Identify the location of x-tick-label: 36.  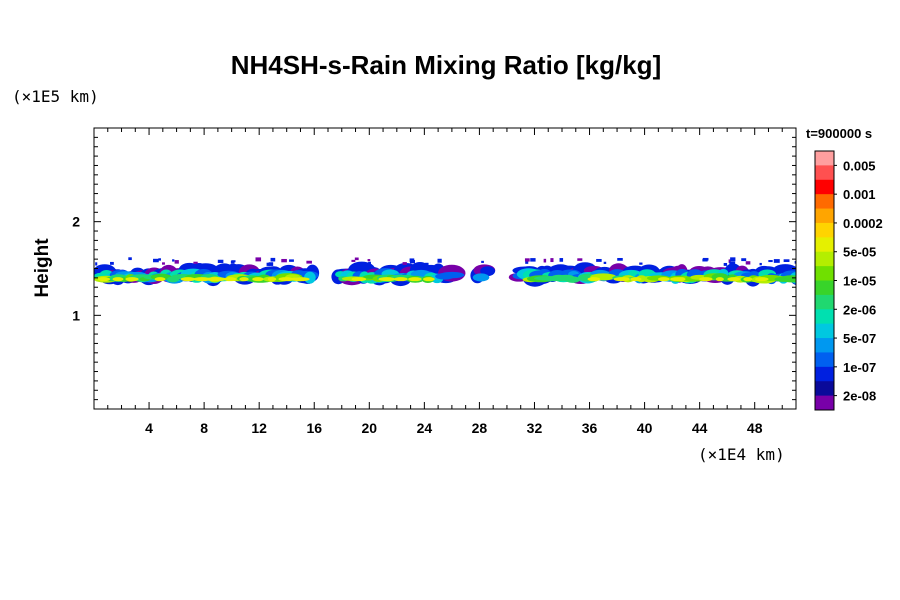
(590, 428).